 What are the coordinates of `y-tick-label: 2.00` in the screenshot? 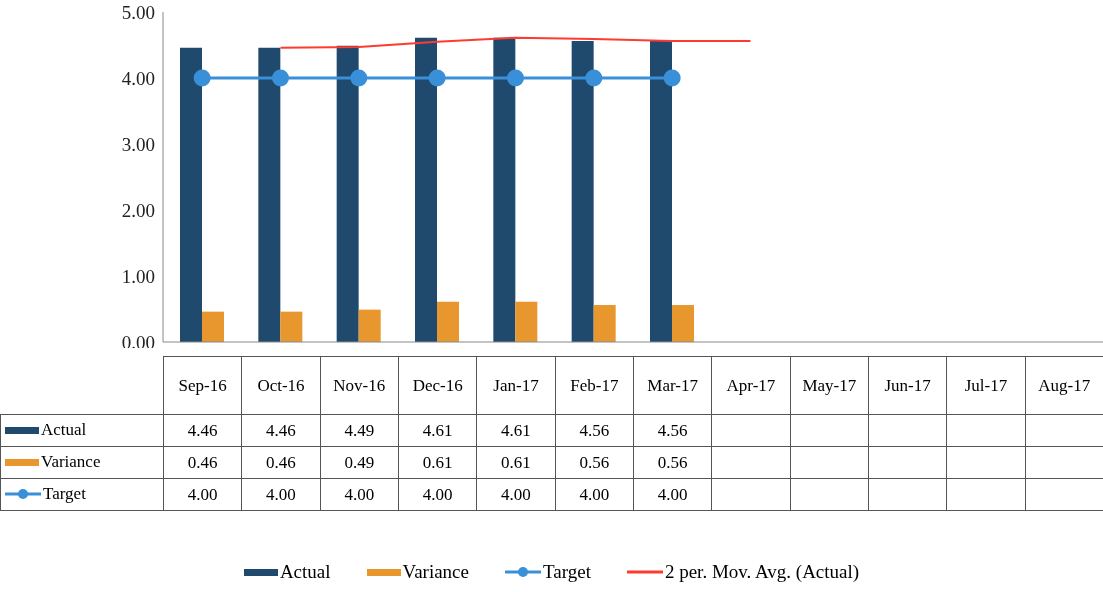 It's located at (138, 210).